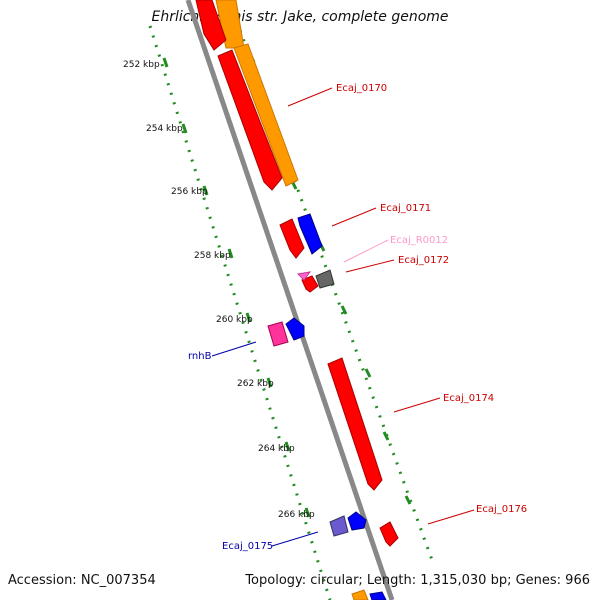 The height and width of the screenshot is (600, 600). What do you see at coordinates (501, 509) in the screenshot?
I see `gene-label-ecaj-0176: Ecaj_0176` at bounding box center [501, 509].